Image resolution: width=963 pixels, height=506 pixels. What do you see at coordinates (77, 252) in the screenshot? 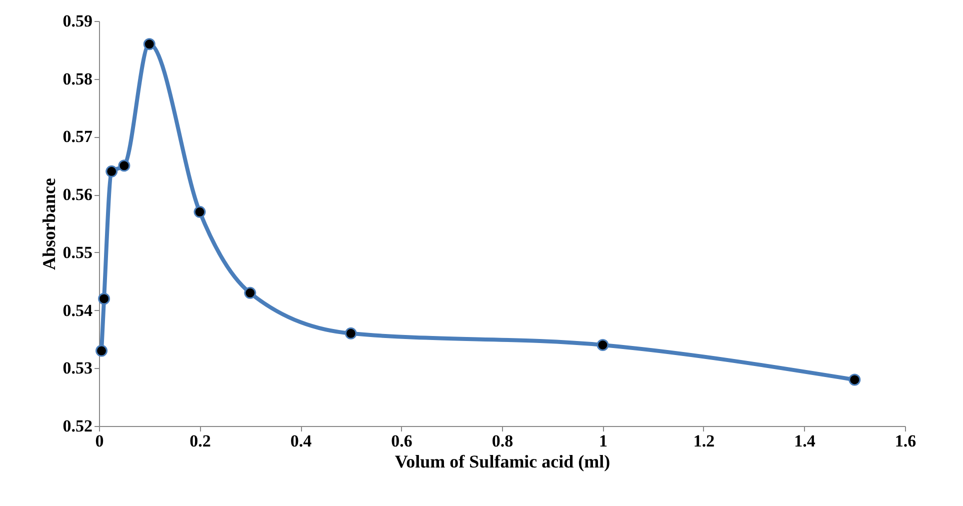
I see `y-tick-label: 0.55` at bounding box center [77, 252].